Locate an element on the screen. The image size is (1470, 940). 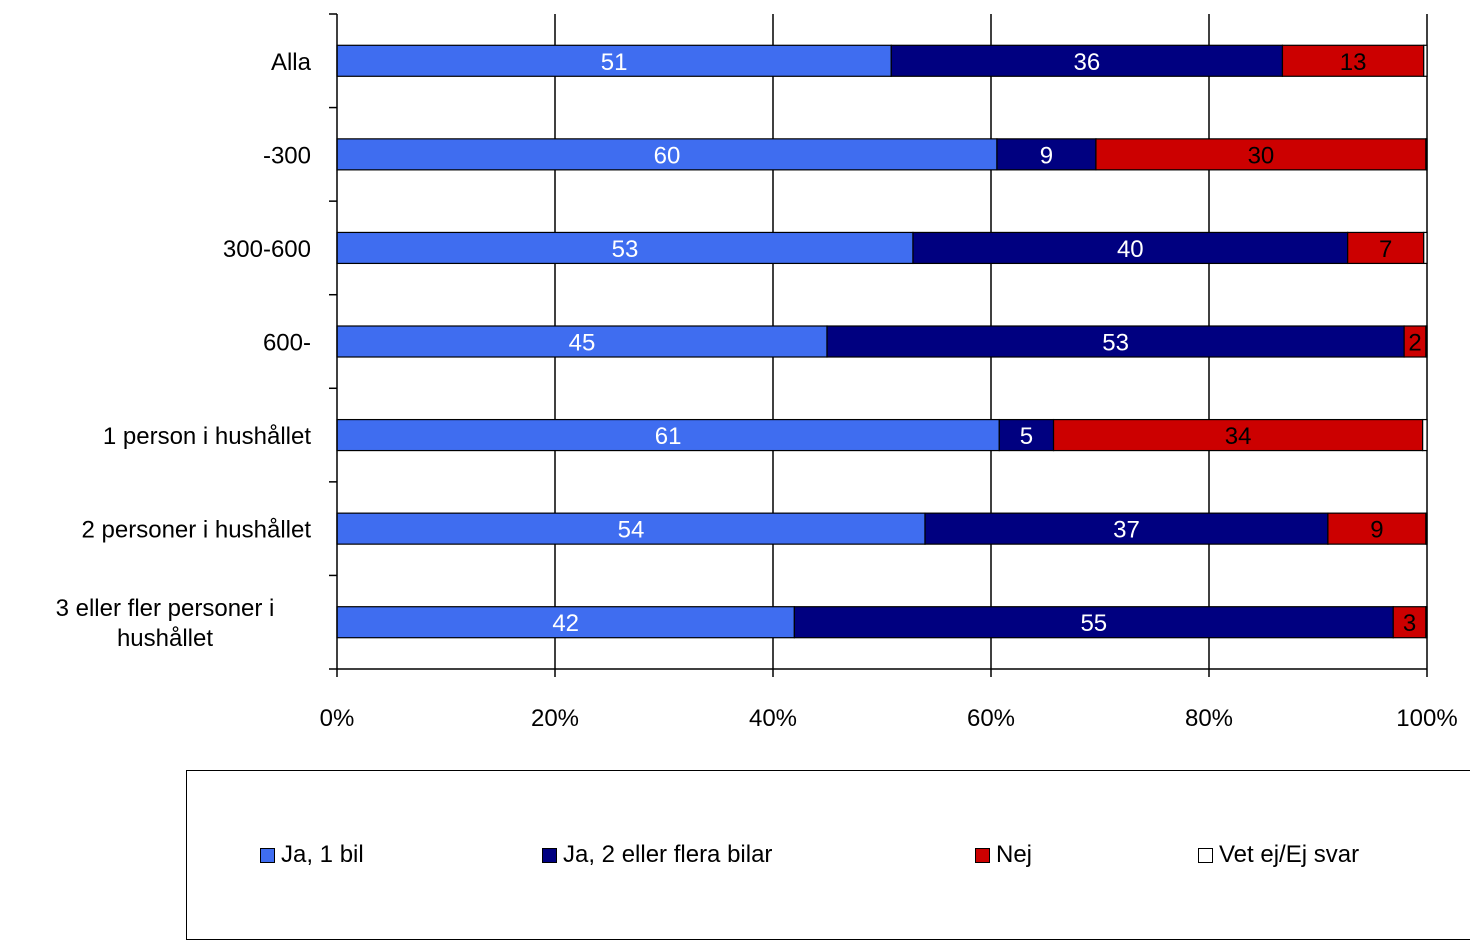
x-tick-label: 20% is located at coordinates (555, 718).